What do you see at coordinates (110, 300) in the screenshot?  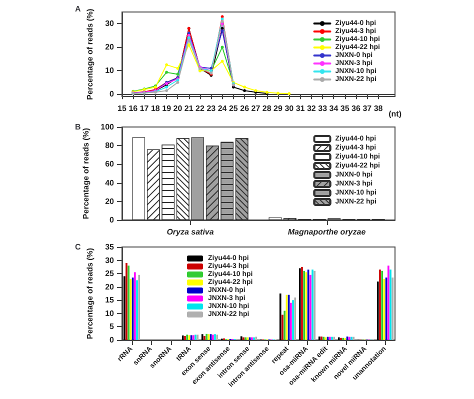 I see `y-tick-label: 15` at bounding box center [110, 300].